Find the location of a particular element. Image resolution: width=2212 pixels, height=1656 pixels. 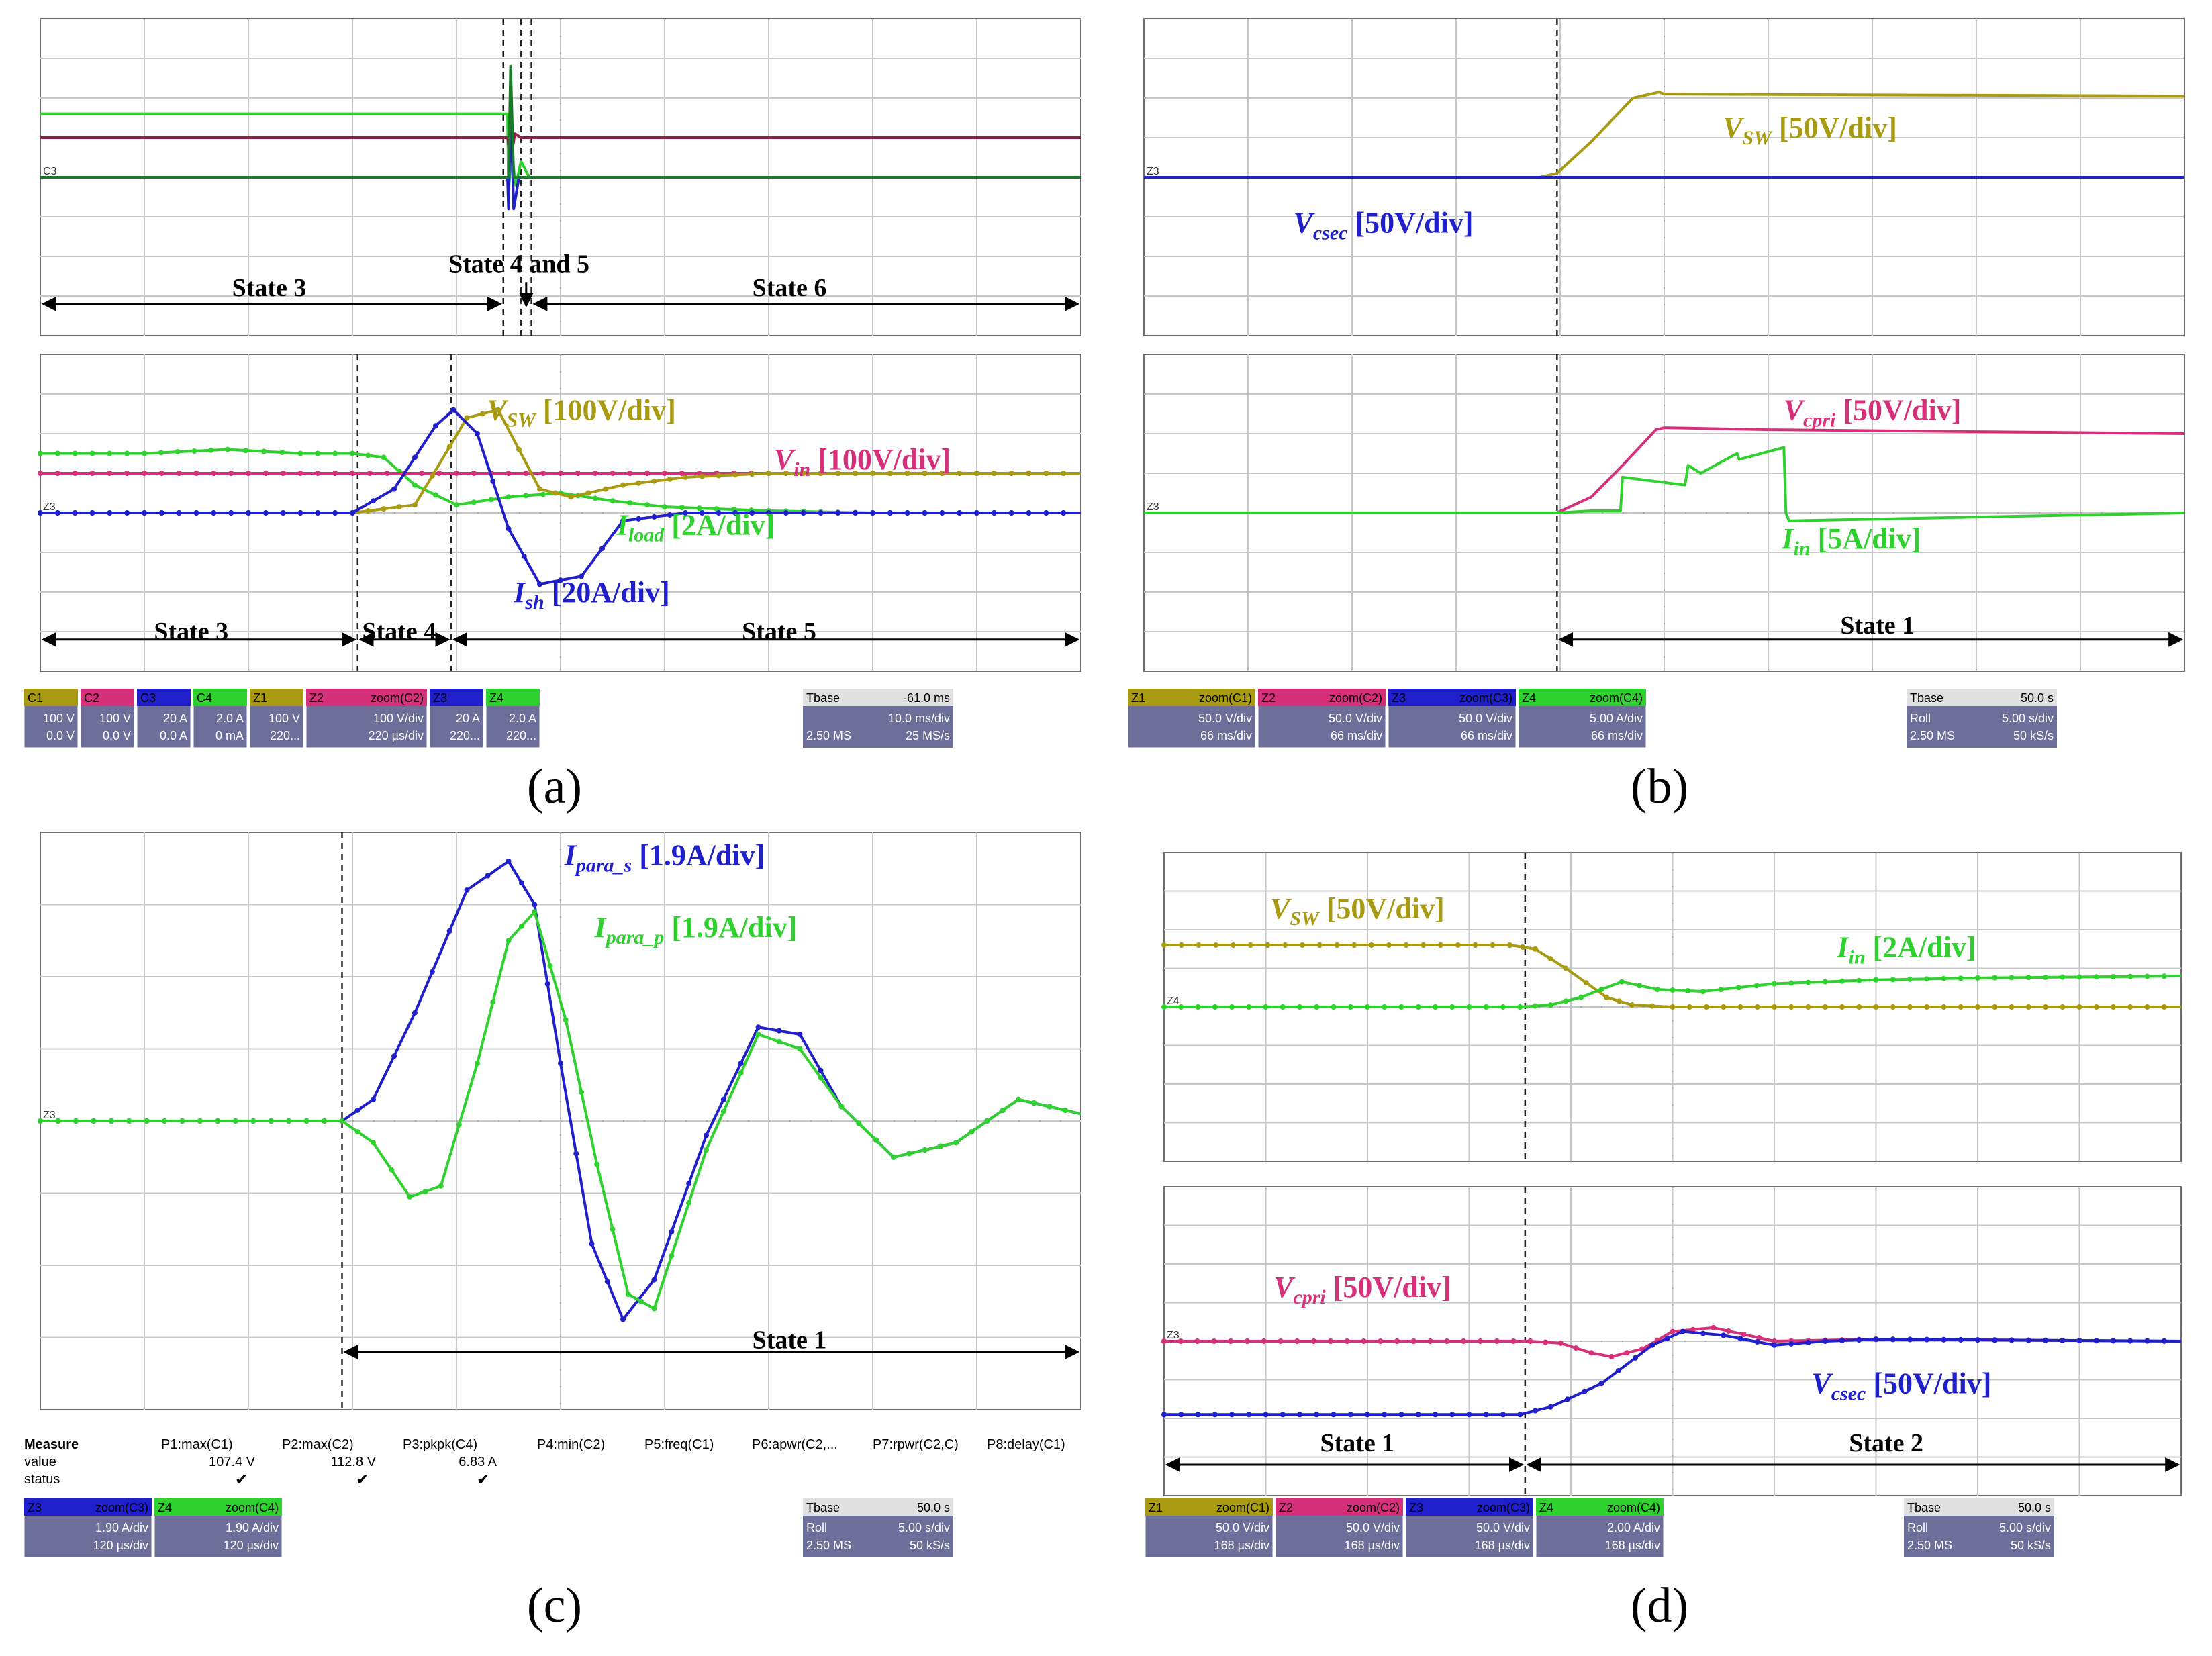

state-label: State 3 is located at coordinates (270, 288).